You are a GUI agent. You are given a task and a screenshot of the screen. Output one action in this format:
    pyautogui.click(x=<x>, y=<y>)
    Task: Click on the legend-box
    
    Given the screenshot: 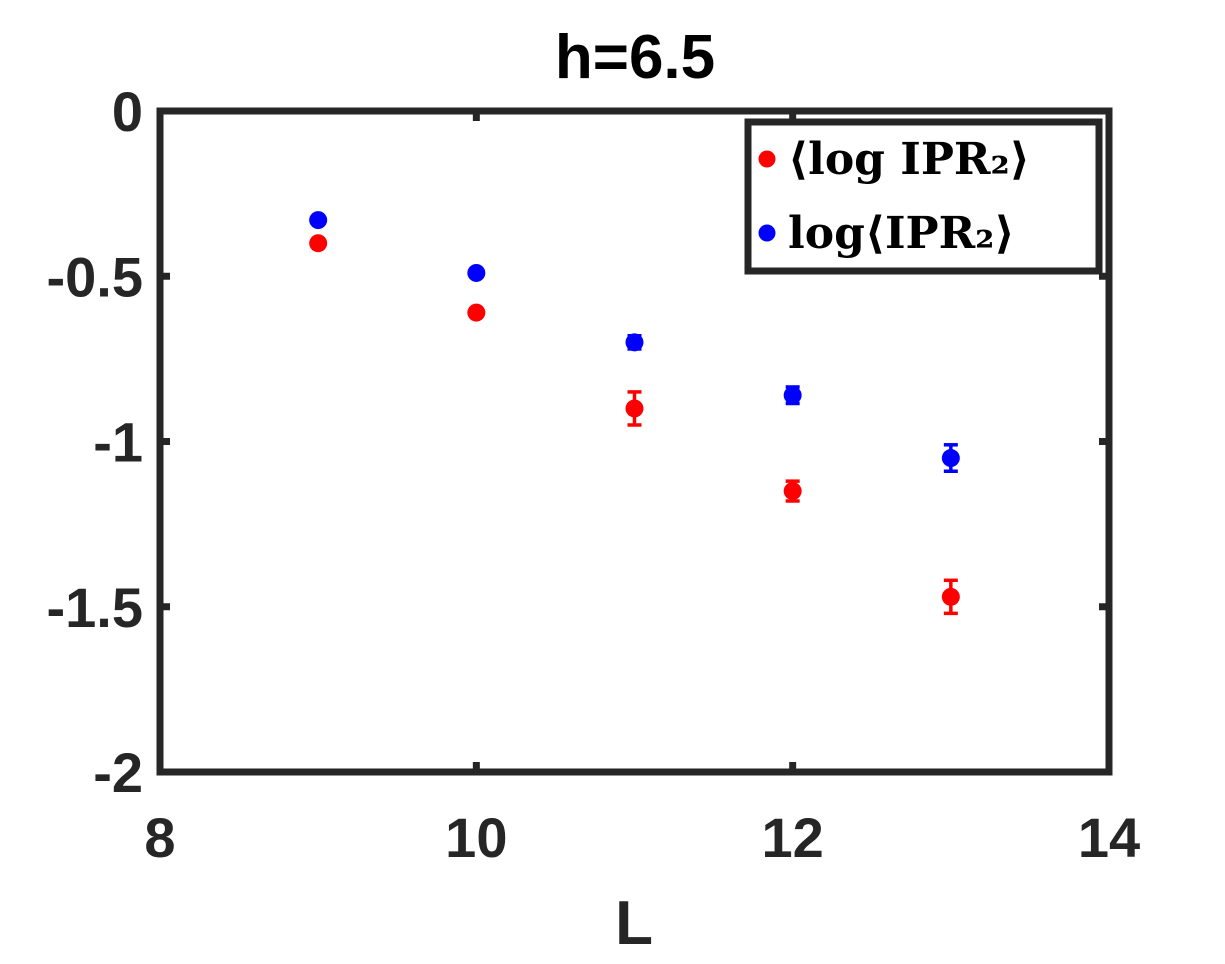 What is the action you would take?
    pyautogui.click(x=923, y=196)
    